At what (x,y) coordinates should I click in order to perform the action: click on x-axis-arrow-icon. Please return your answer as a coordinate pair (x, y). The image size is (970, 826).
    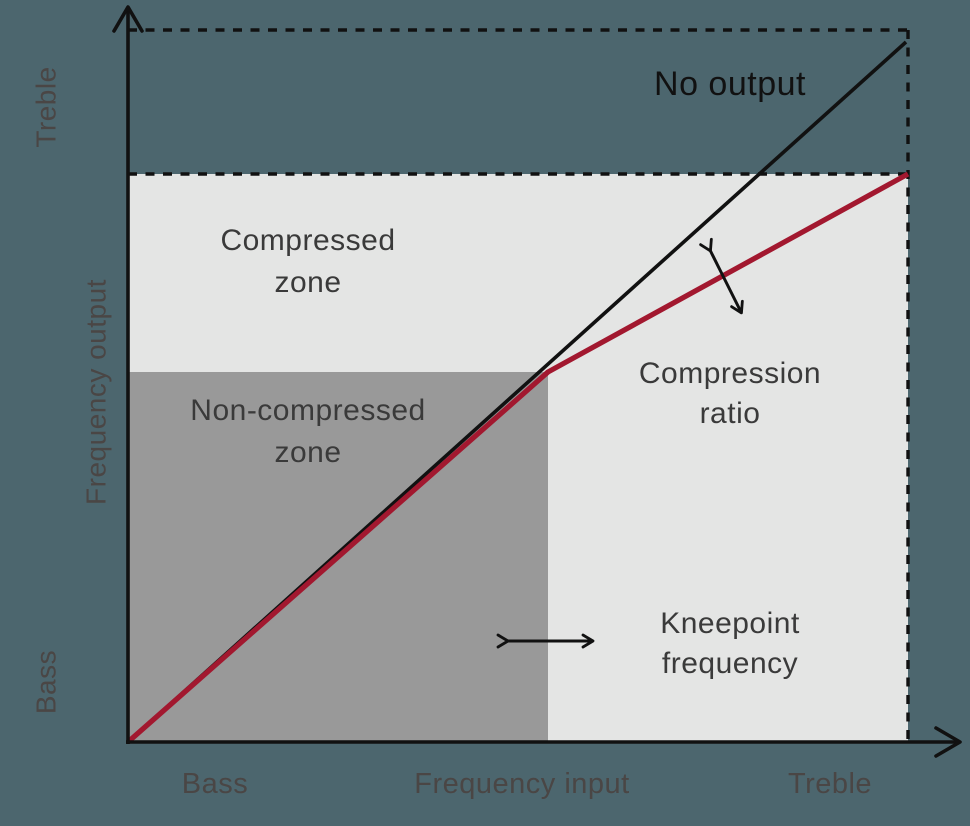
    Looking at the image, I should click on (948, 742).